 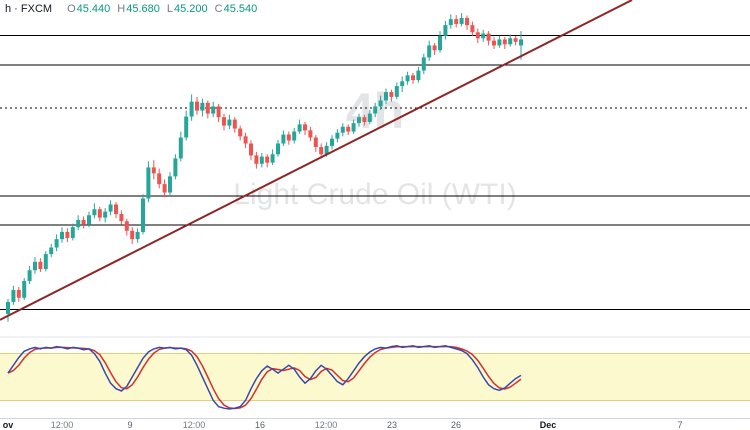 I want to click on ohlc-low-label: L, so click(x=170, y=9).